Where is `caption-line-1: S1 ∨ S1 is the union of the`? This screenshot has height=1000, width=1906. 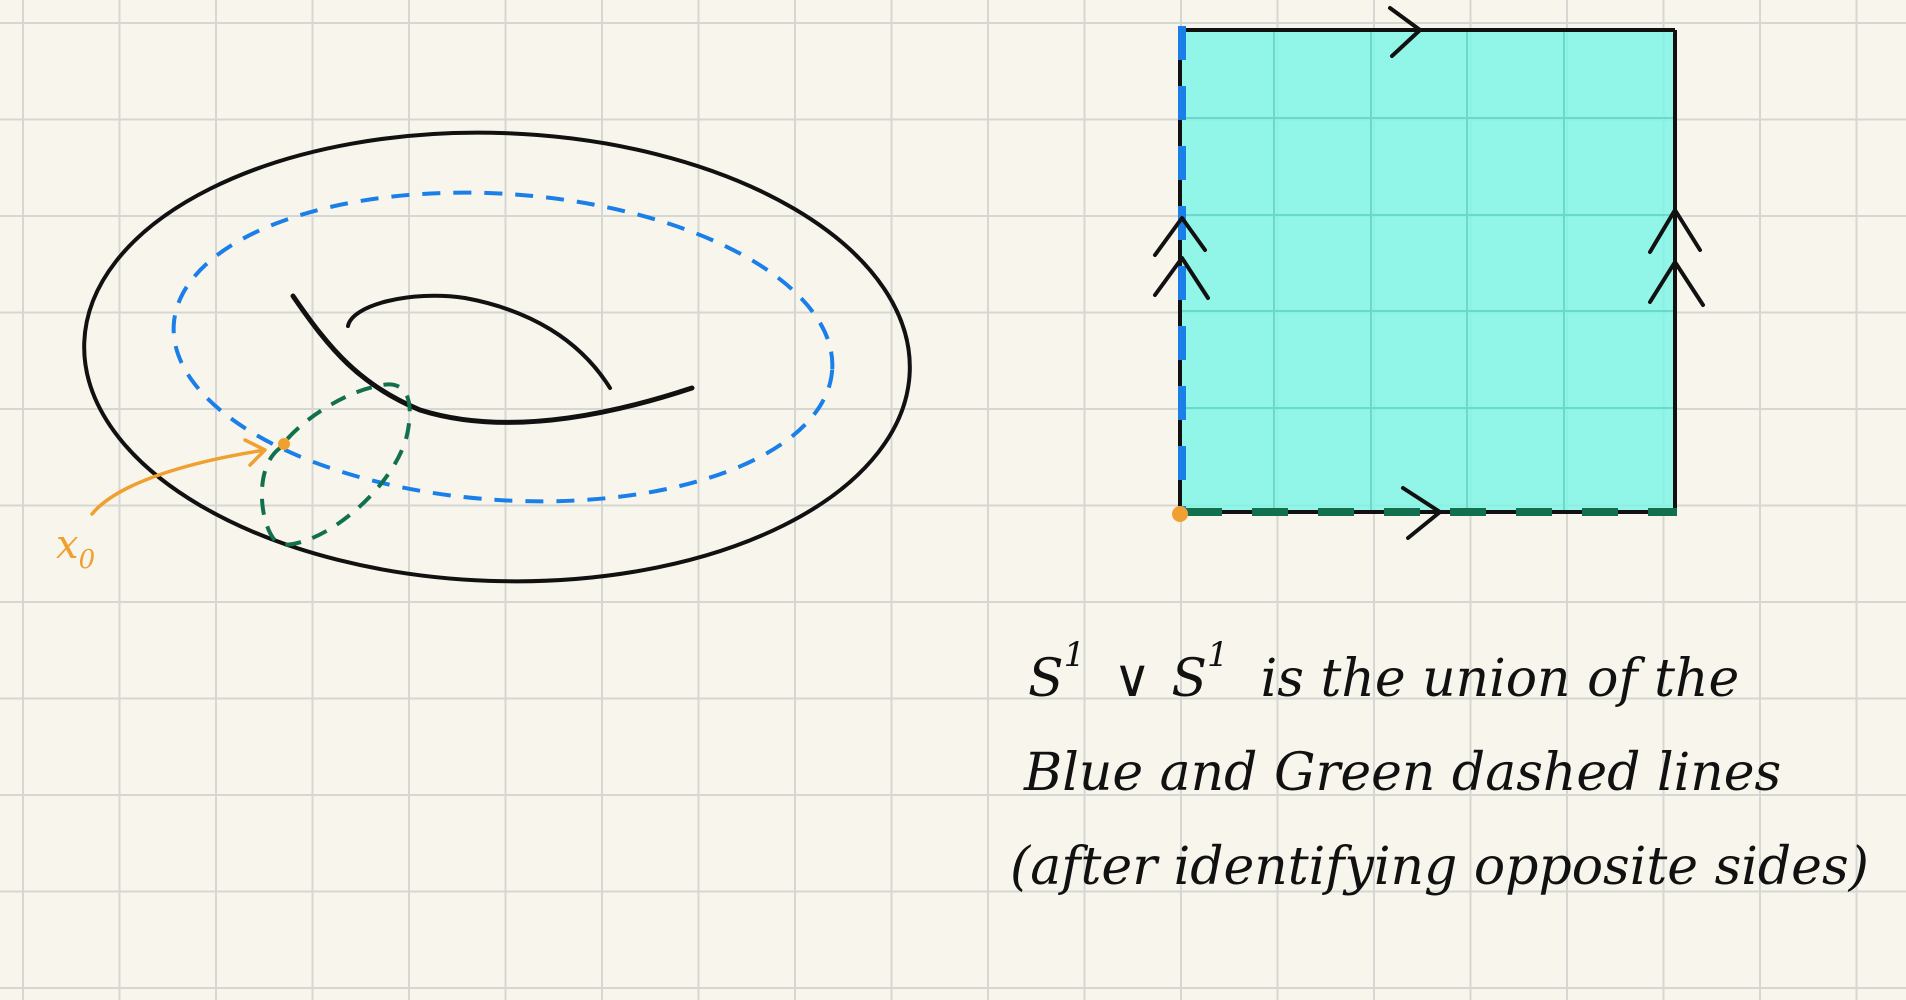
caption-line-1: S1 ∨ S1 is the union of the is located at coordinates (1383, 672).